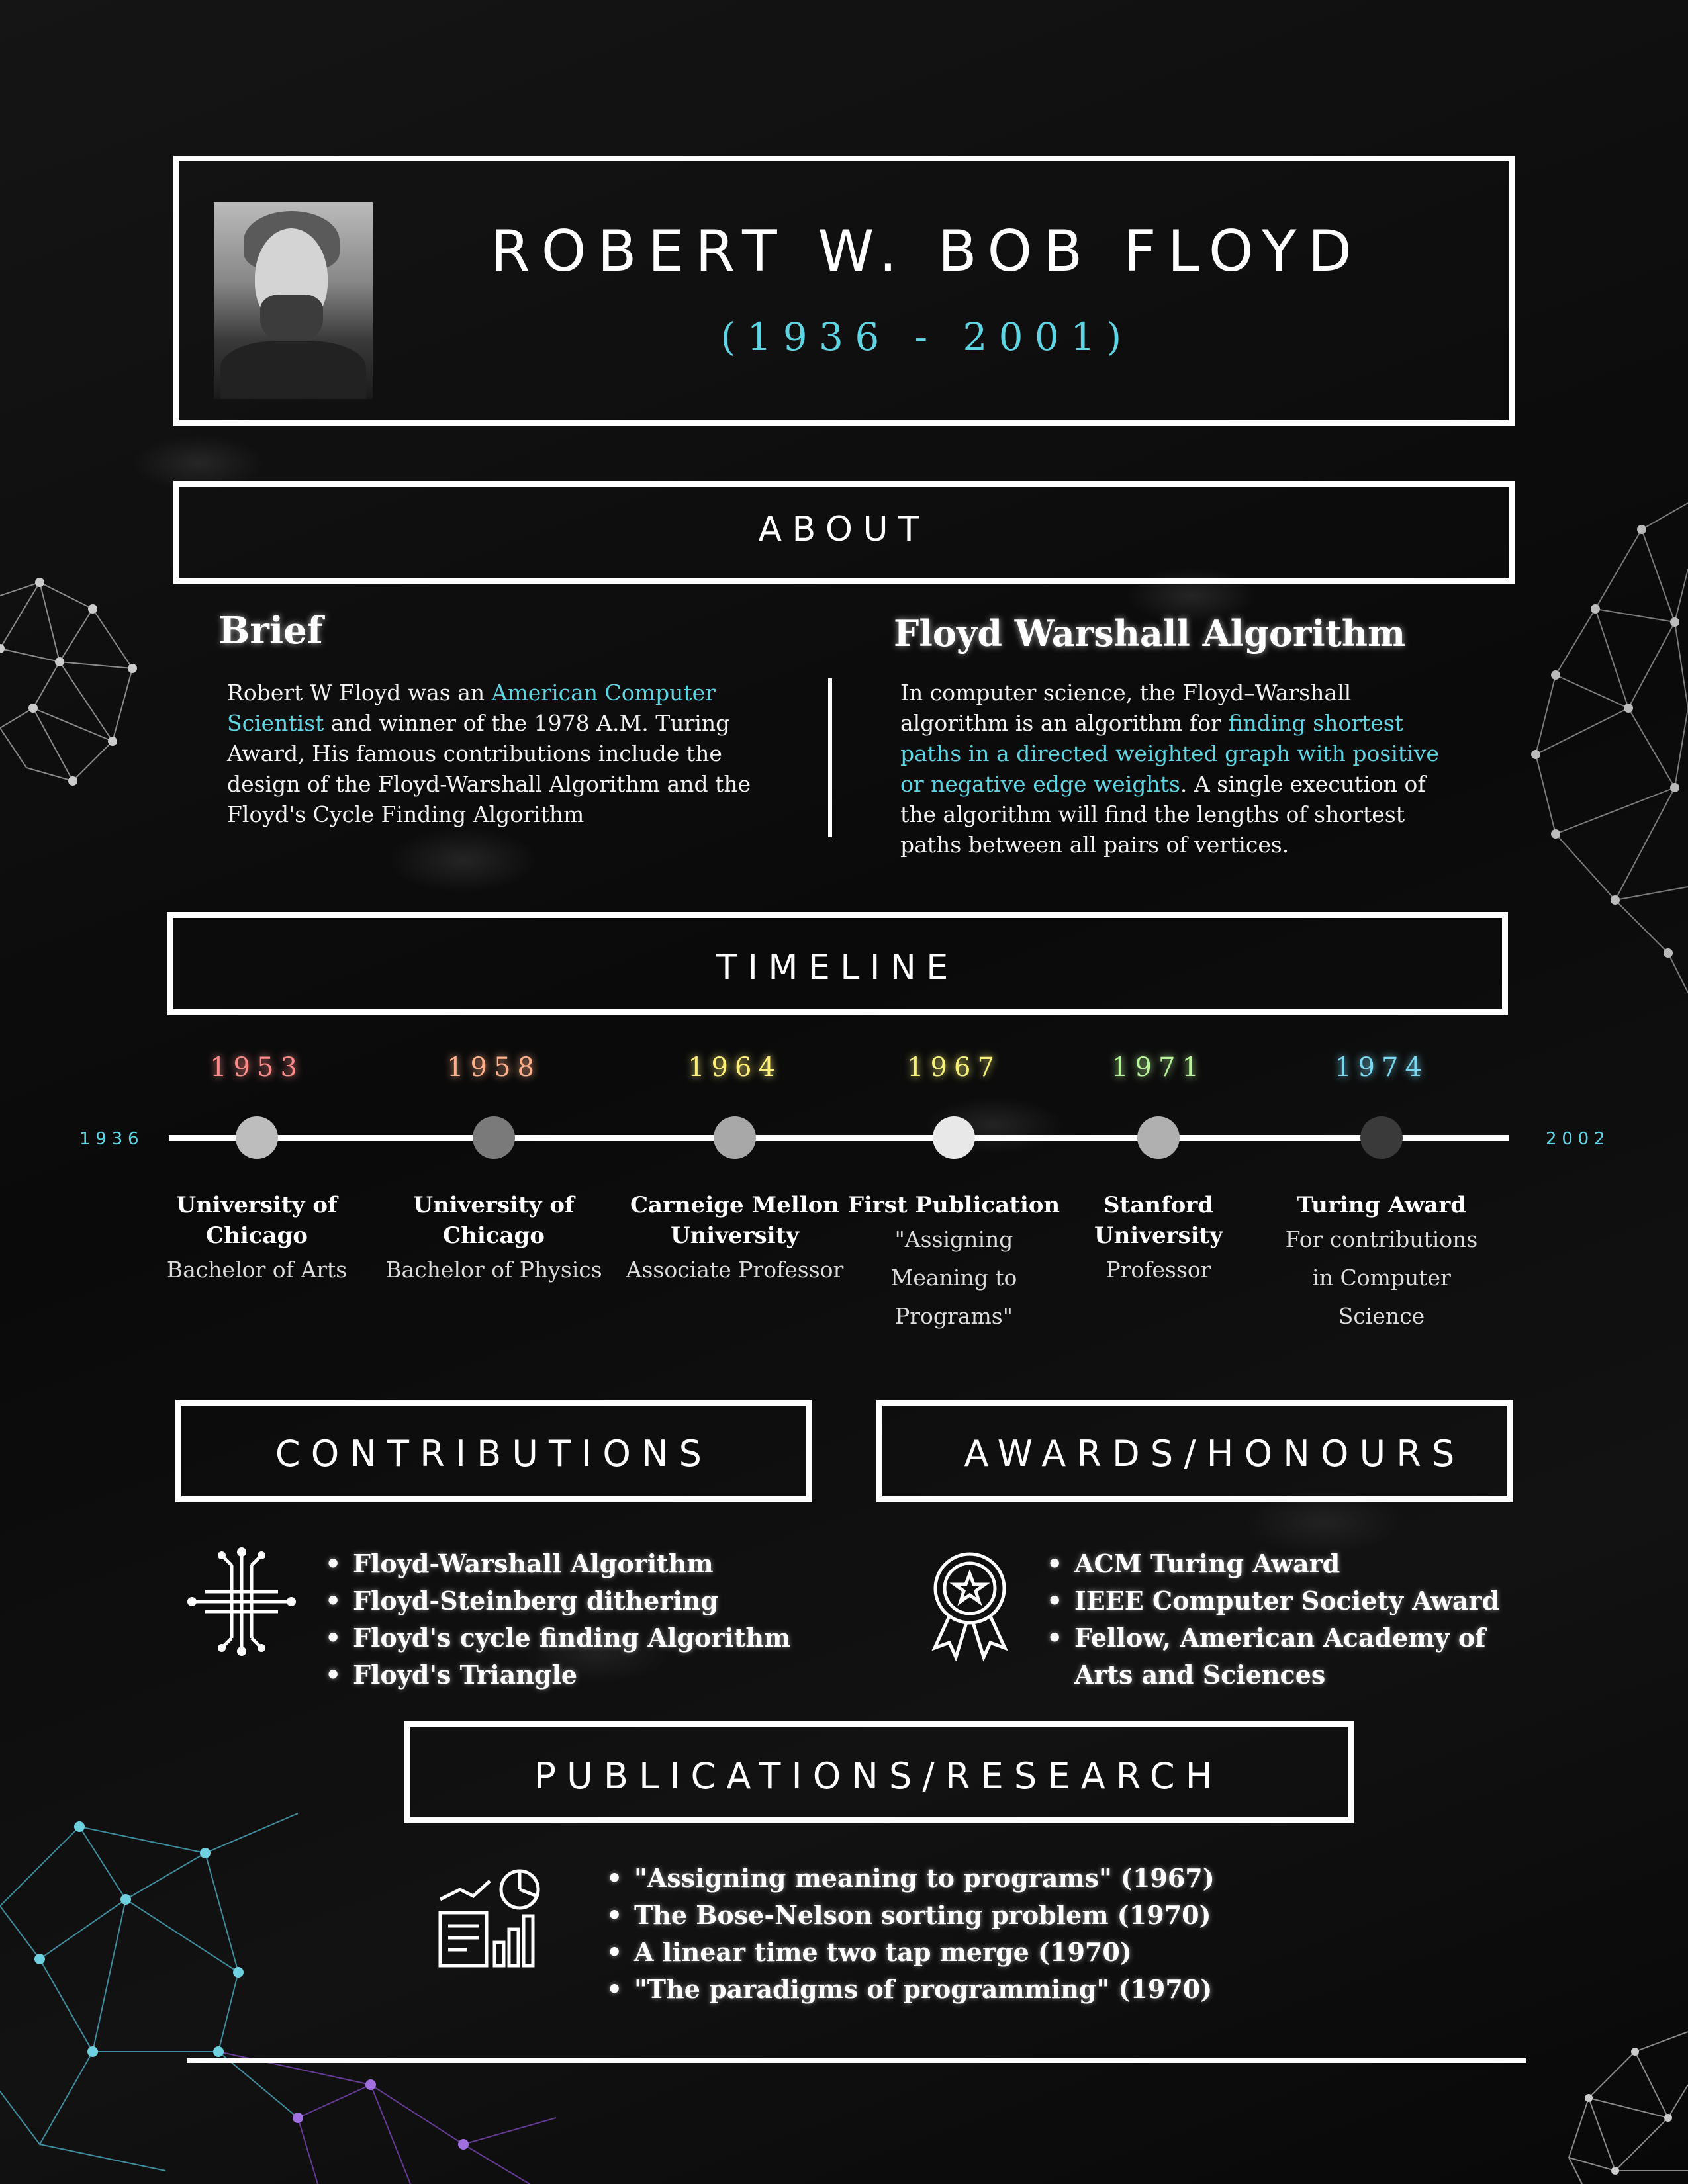 The height and width of the screenshot is (2184, 1688). I want to click on network-decoration-left, so click(68, 682).